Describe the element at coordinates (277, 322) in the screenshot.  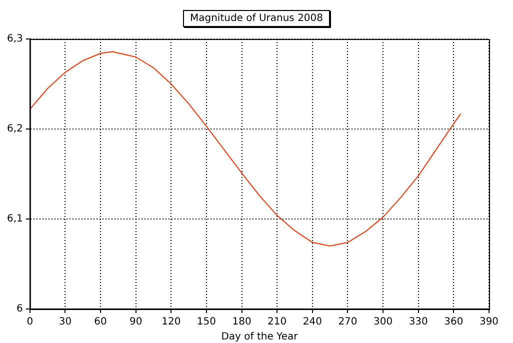
I see `x-tick-label: 210` at that location.